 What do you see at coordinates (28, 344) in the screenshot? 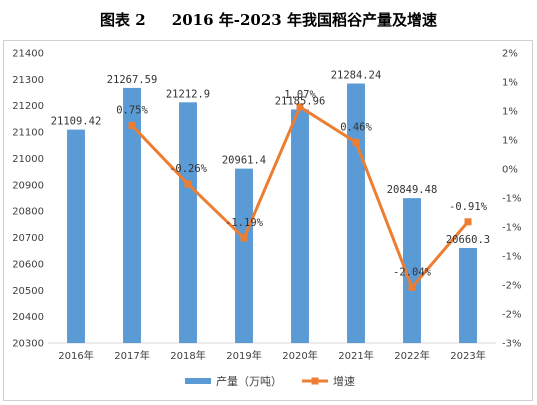
I see `y-left-tick-label: 20300` at bounding box center [28, 344].